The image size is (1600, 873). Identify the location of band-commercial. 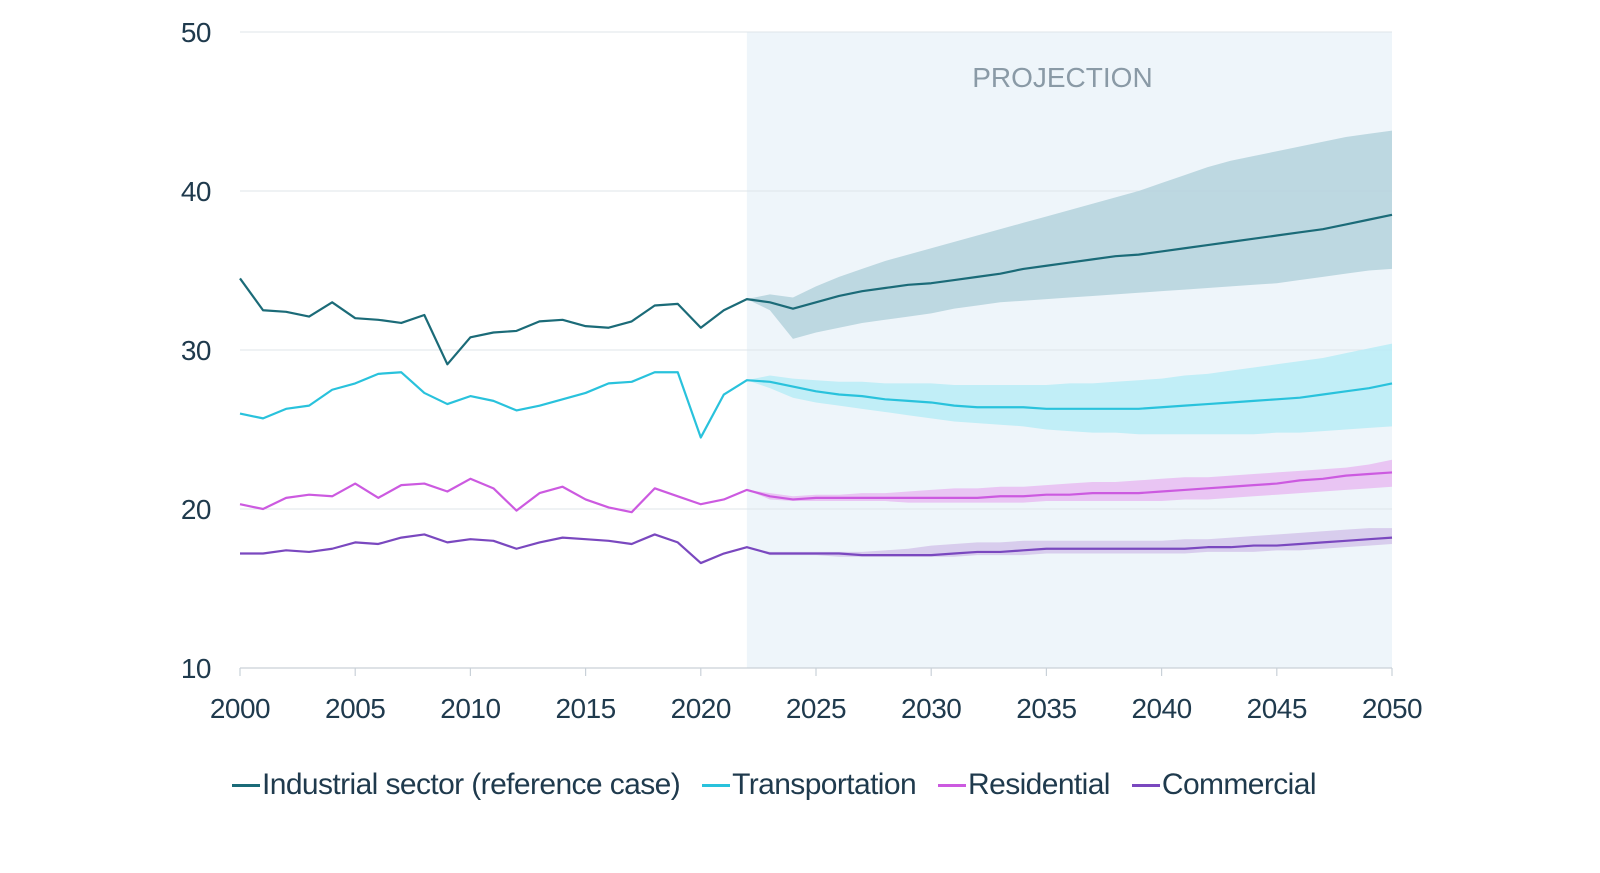
(1069, 542).